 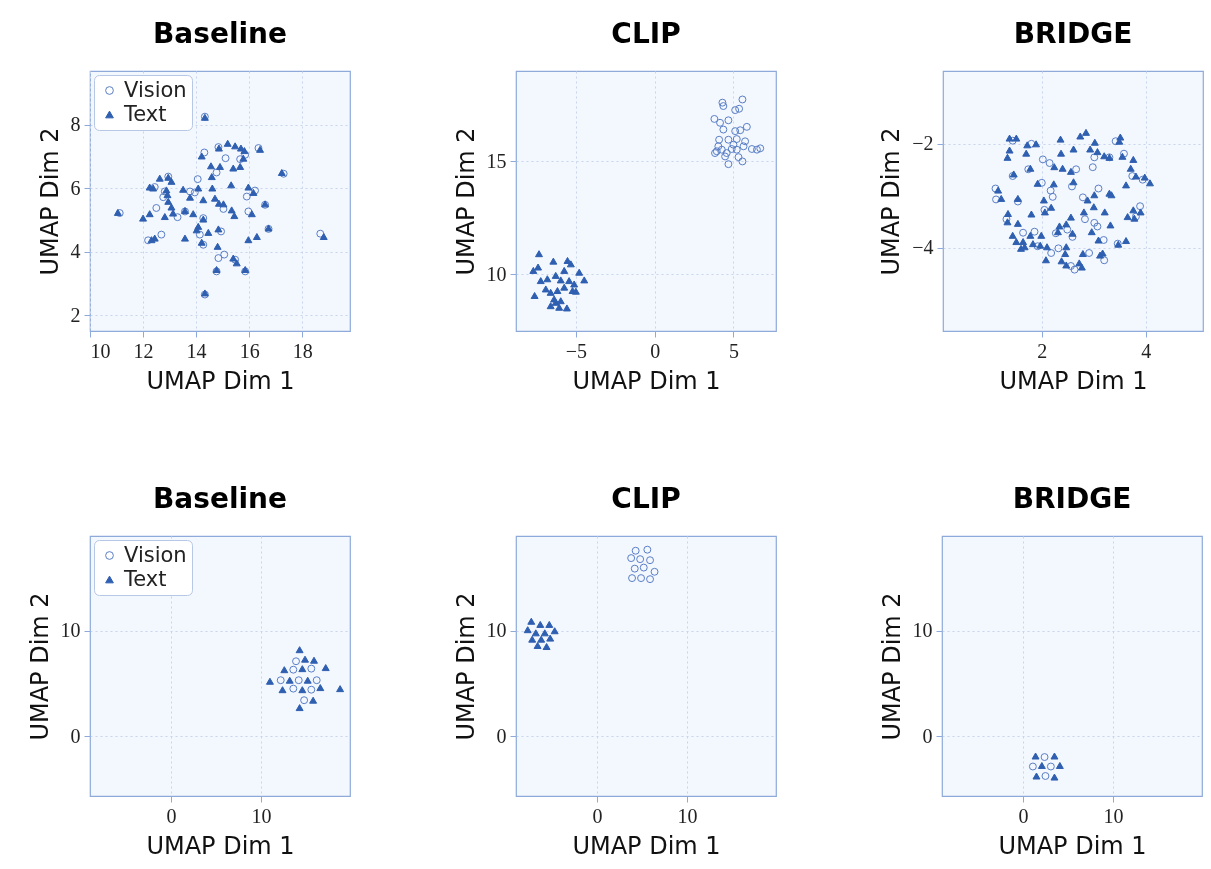 What do you see at coordinates (646, 845) in the screenshot?
I see `x-axis-title: UMAP Dim 1` at bounding box center [646, 845].